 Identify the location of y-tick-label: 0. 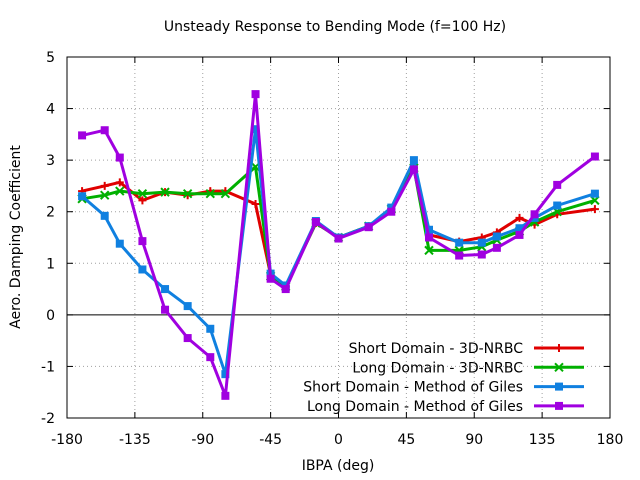
(50, 316).